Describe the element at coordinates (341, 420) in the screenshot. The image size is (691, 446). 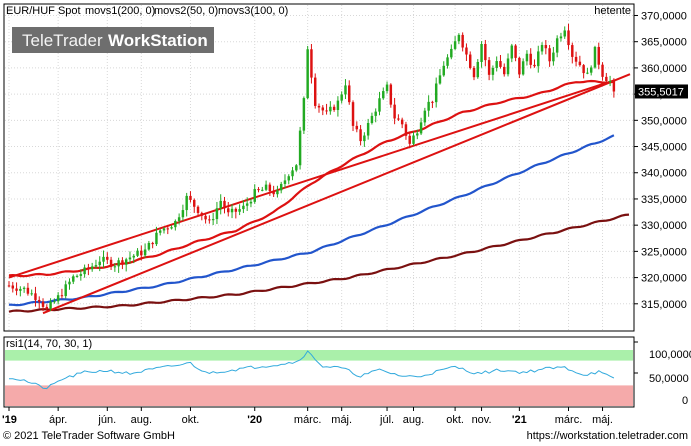
I see `x-tick-label: máj.` at that location.